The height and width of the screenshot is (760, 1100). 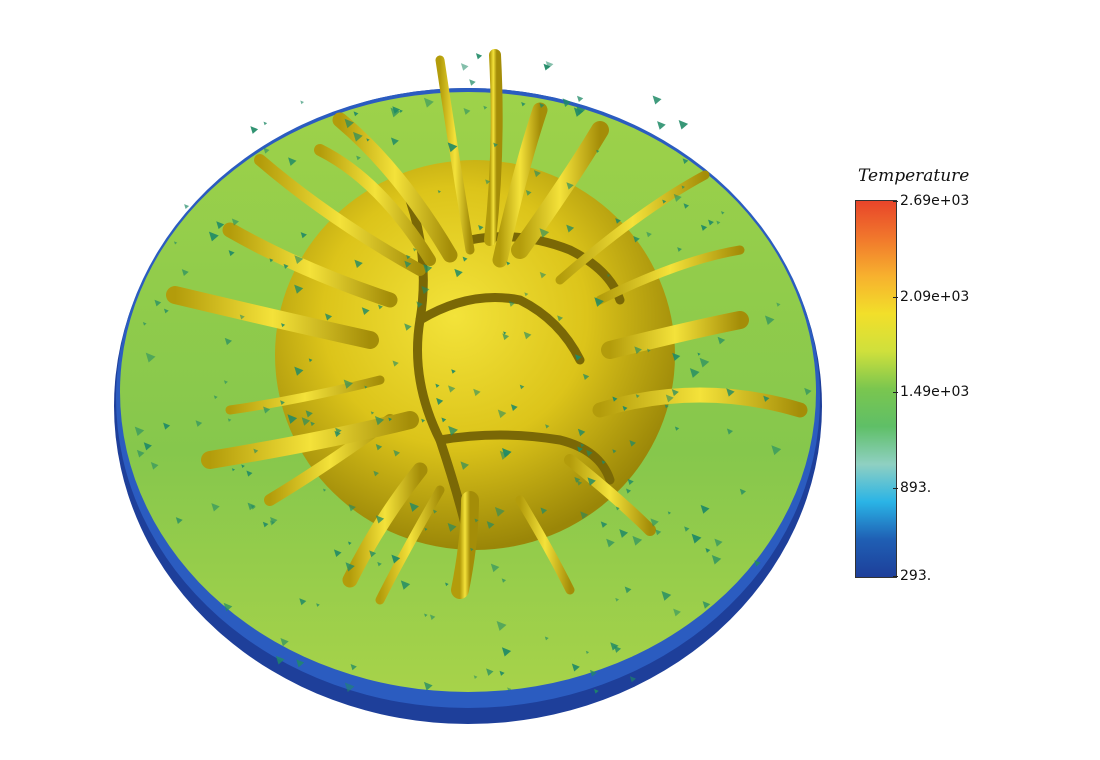 What do you see at coordinates (876, 389) in the screenshot?
I see `temperature-colorbar` at bounding box center [876, 389].